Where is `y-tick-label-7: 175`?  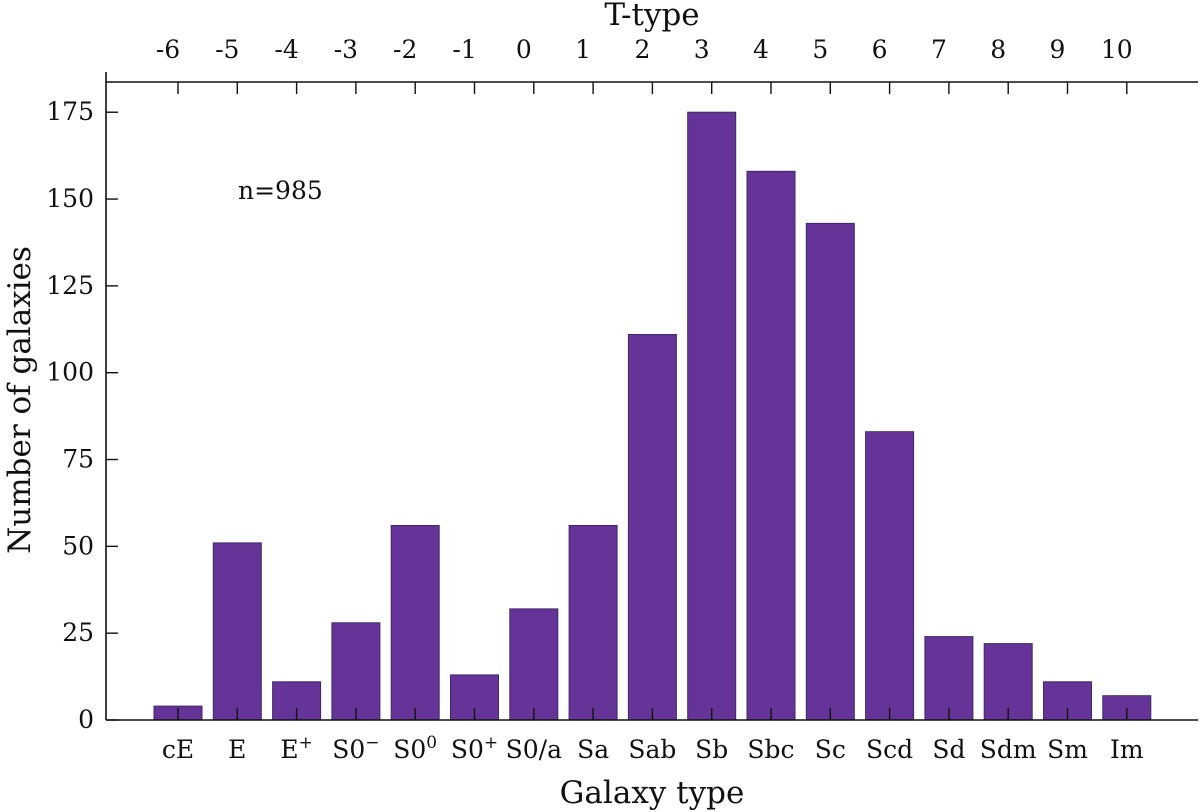
y-tick-label-7: 175 is located at coordinates (70, 111).